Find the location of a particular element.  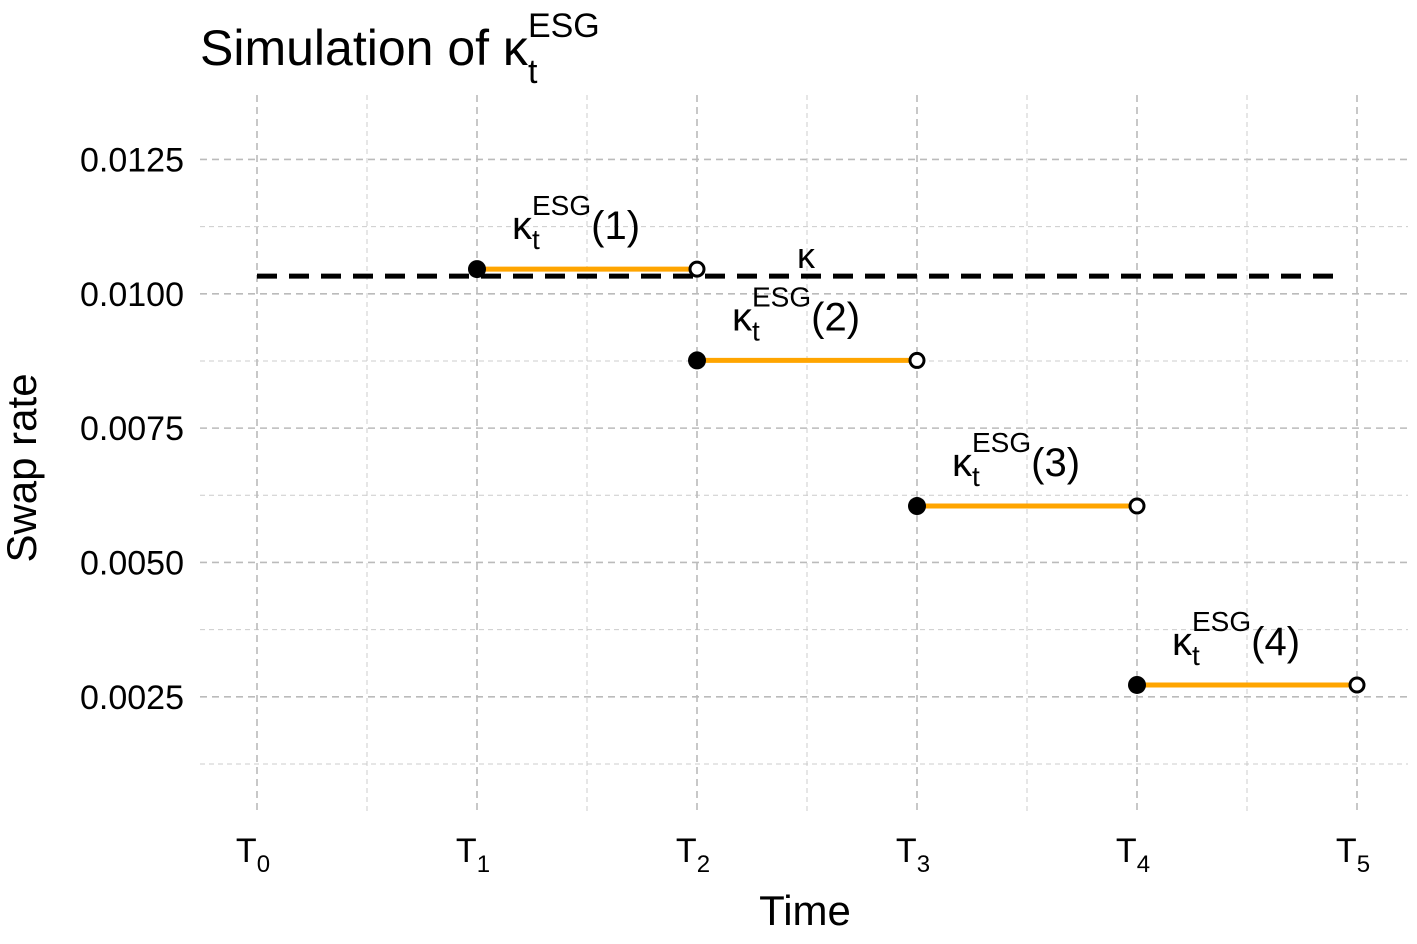

chart-title-subscript: t is located at coordinates (533, 72).